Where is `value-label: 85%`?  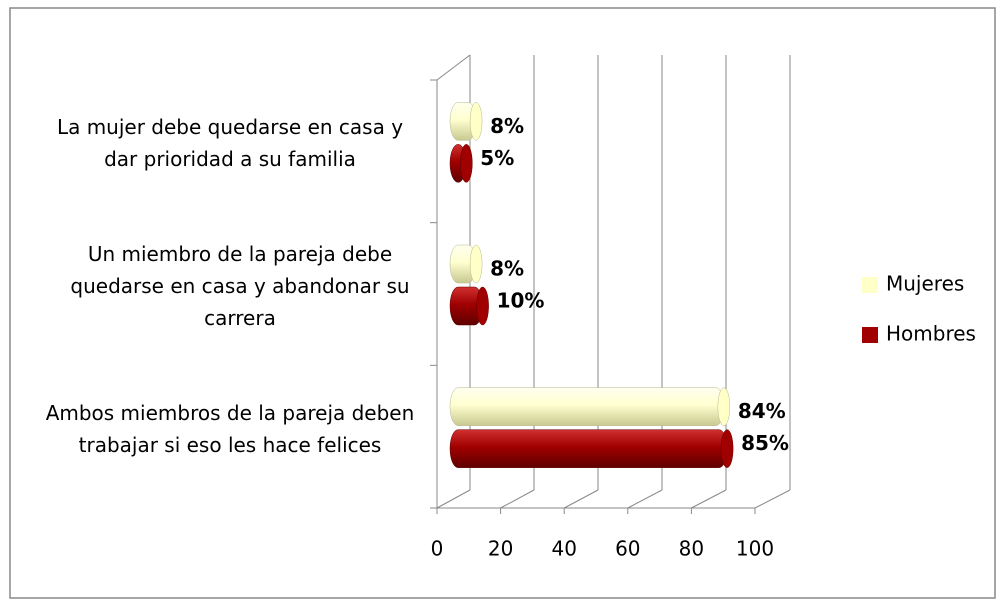
value-label: 85% is located at coordinates (765, 443).